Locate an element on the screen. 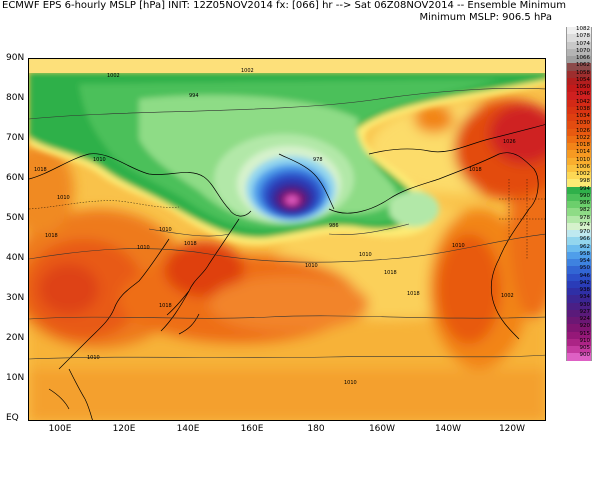 The image size is (600, 480). legend-swatch: 970 is located at coordinates (579, 233).